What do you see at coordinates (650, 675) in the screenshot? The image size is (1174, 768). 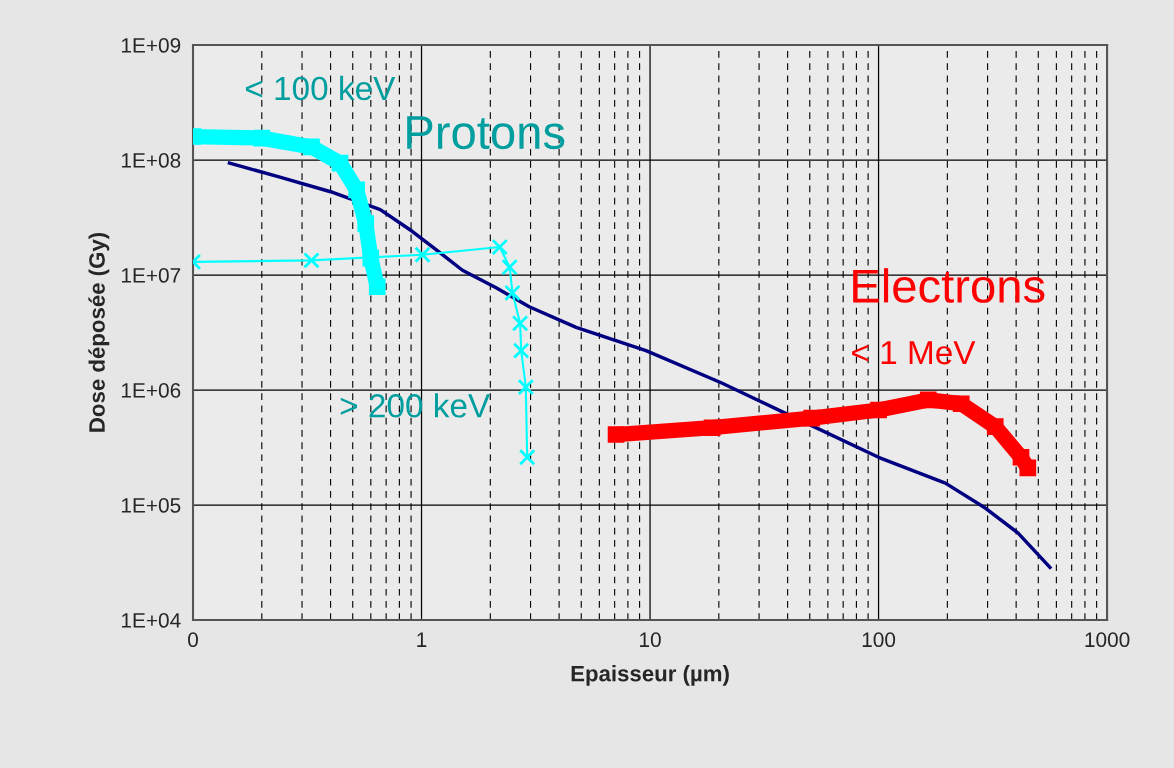 I see `x-axis-title: Epaisseur (µm)` at bounding box center [650, 675].